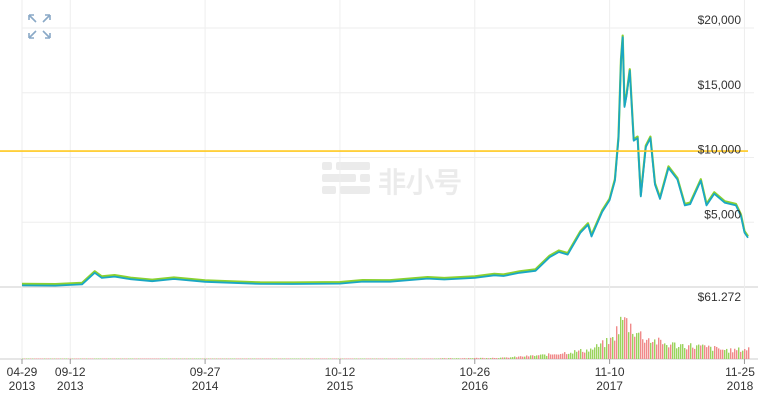 The width and height of the screenshot is (758, 409). Describe the element at coordinates (720, 20) in the screenshot. I see `y-tick-label: $20,000` at that location.